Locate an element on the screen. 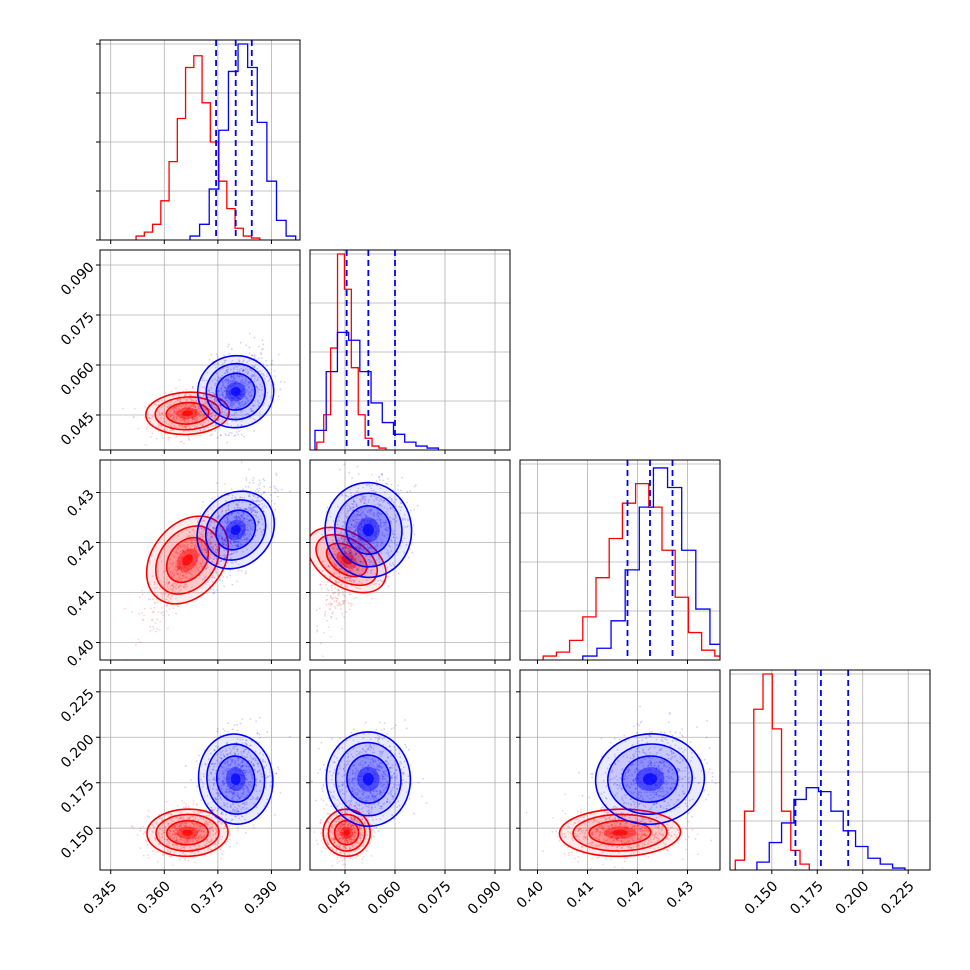  x-tick-label: 0.200 is located at coordinates (853, 898).